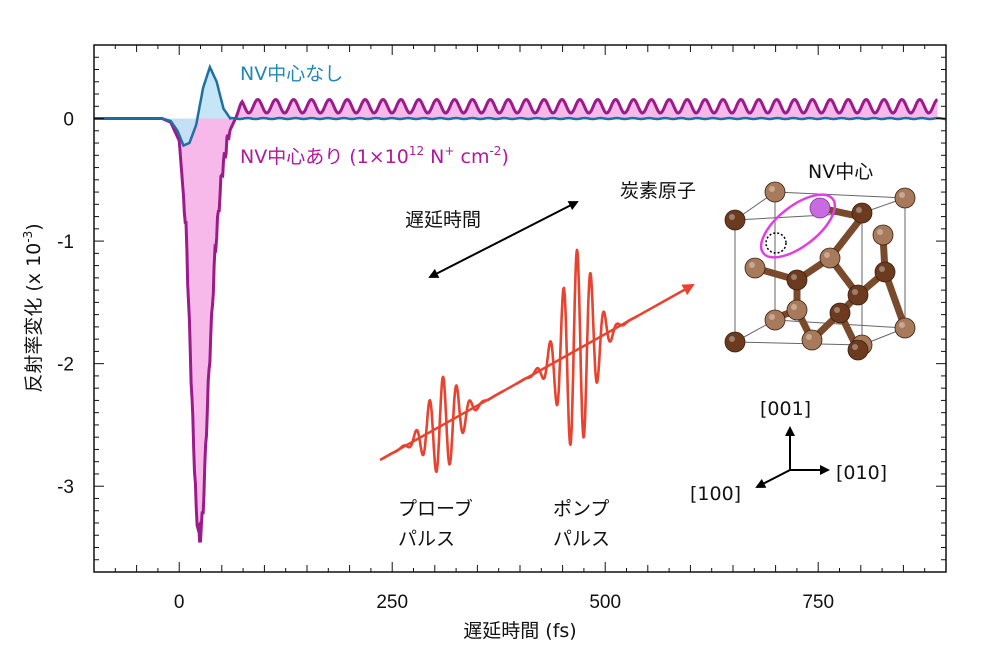 This screenshot has height=660, width=983. What do you see at coordinates (495, 151) in the screenshot?
I see `label-nv-sup3: -2` at bounding box center [495, 151].